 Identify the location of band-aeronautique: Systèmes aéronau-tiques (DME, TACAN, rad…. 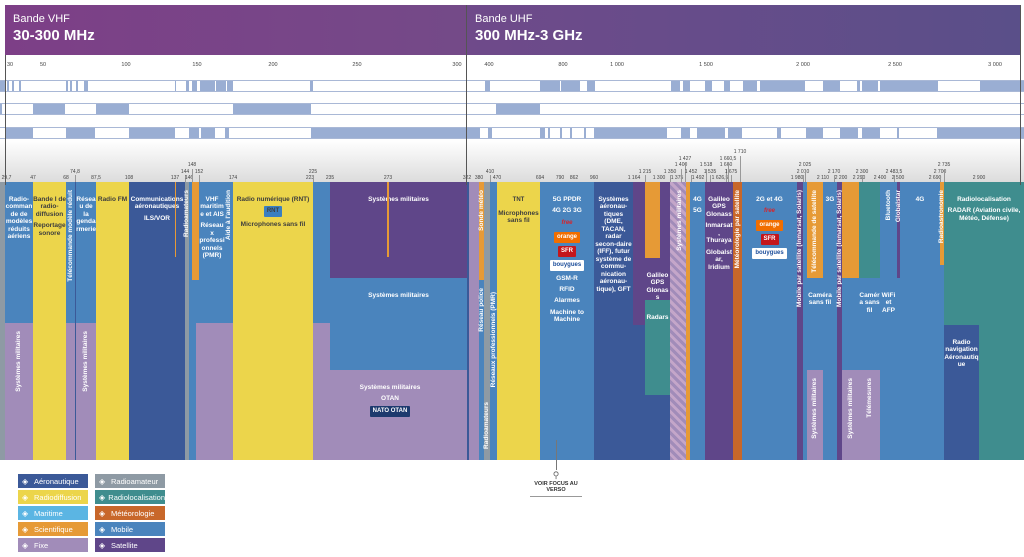
(613, 321).